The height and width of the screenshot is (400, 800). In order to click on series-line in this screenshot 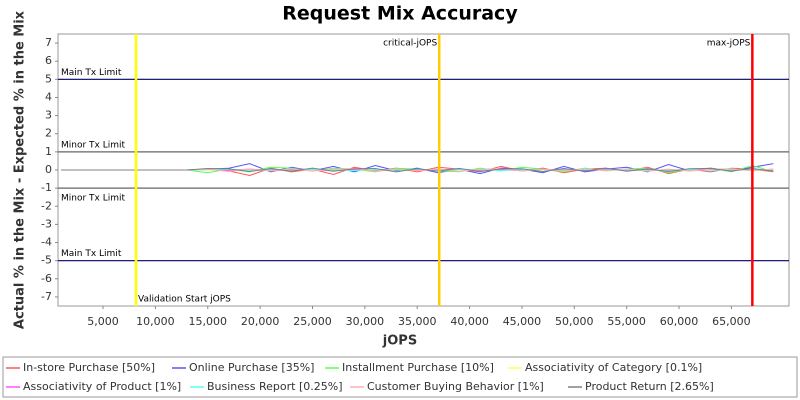, I will do `click(417, 170)`.